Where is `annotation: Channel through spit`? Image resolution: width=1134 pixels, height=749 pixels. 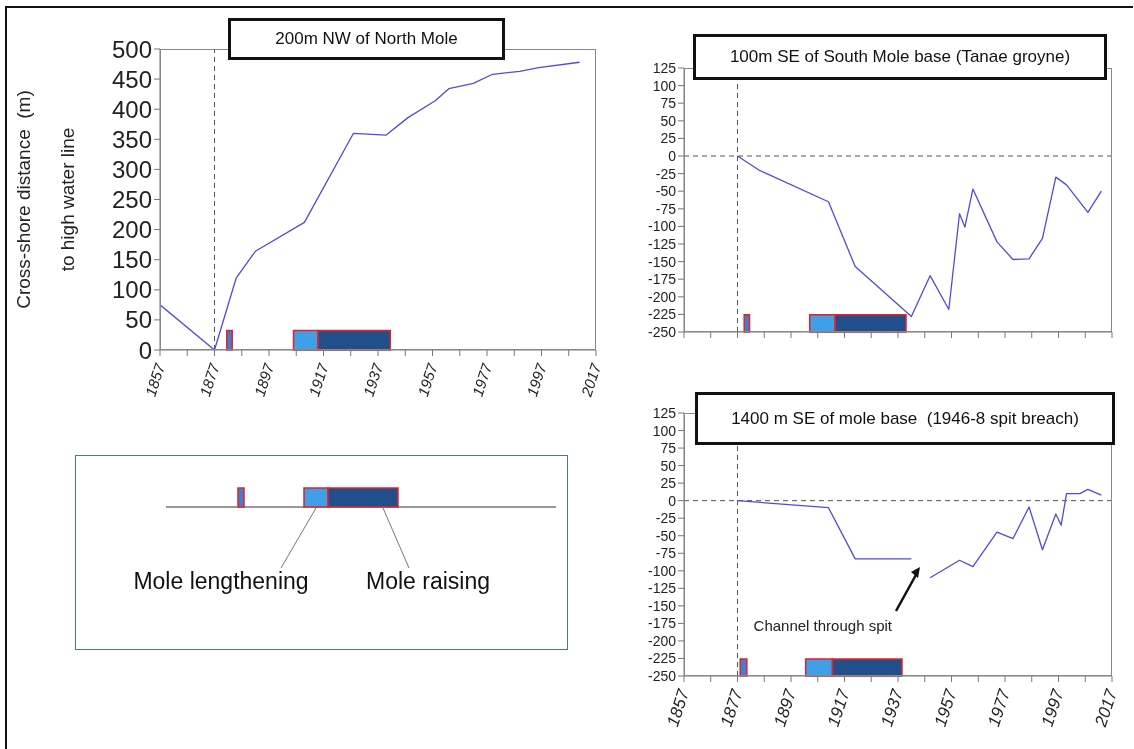 annotation: Channel through spit is located at coordinates (823, 625).